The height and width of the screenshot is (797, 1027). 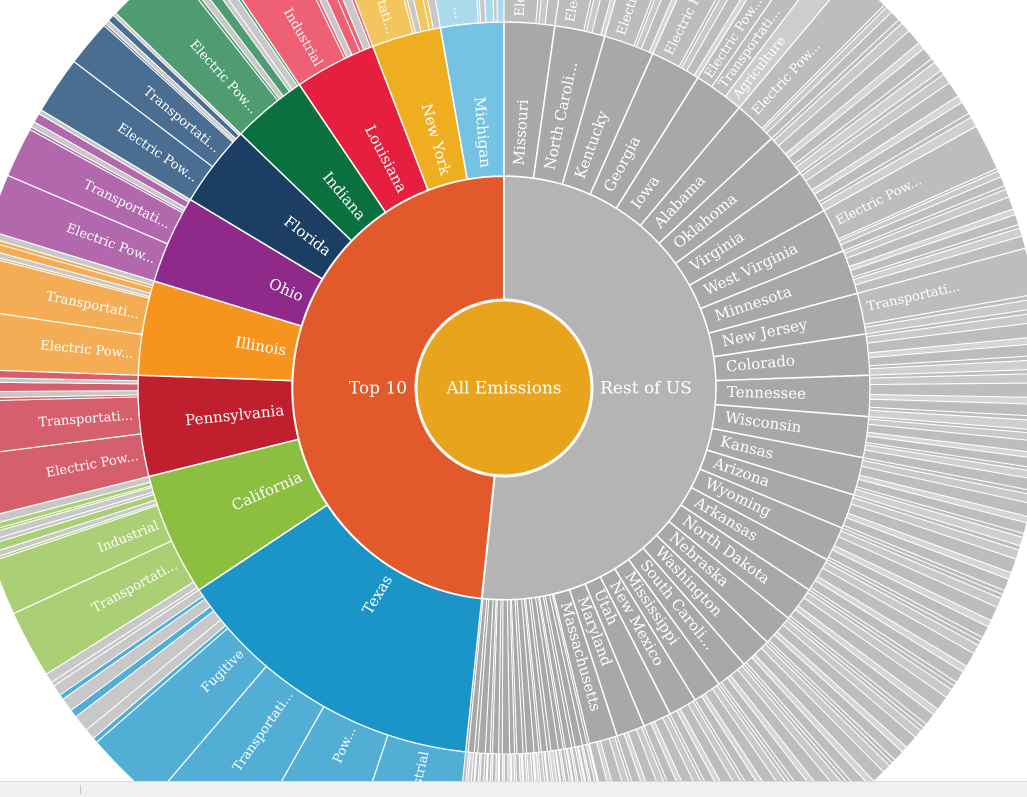 I want to click on slice-texas-industrial, so click(x=400, y=757).